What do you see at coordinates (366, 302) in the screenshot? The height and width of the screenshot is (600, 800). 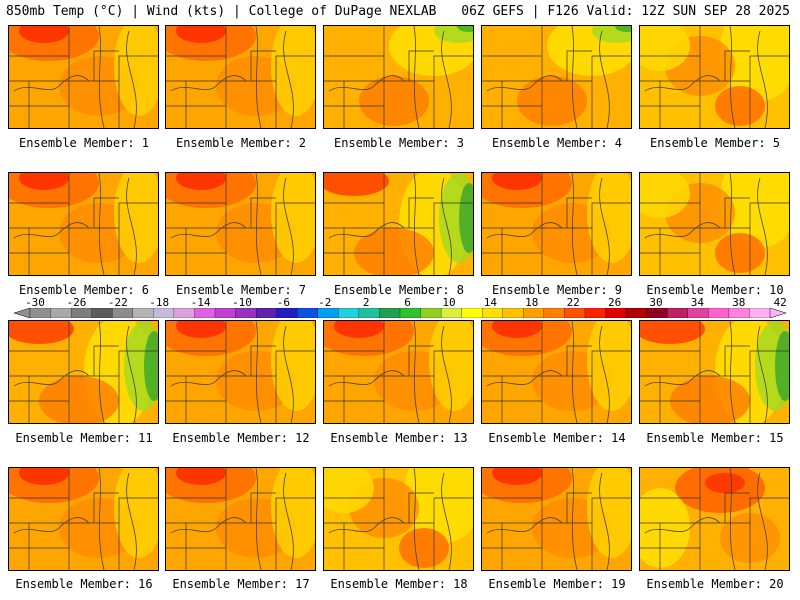 I see `colorbar-tick-label: 2` at bounding box center [366, 302].